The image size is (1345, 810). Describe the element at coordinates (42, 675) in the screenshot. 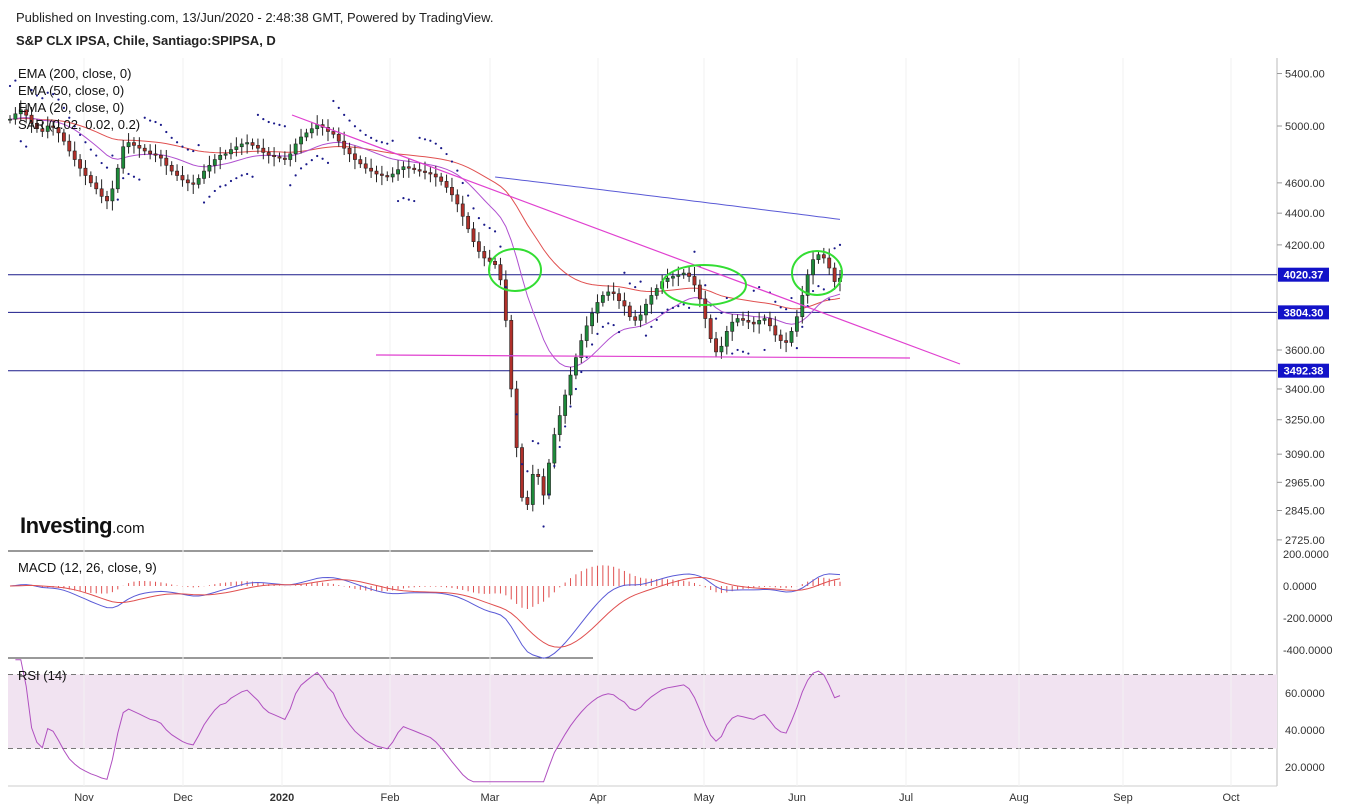

I see `rsi-label: RSI (14)` at that location.